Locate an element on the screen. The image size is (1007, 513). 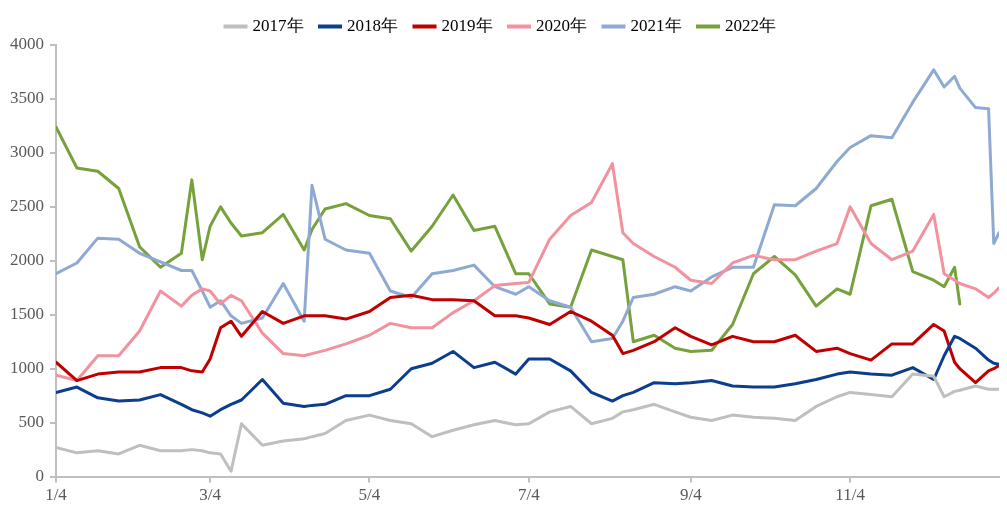
y-tick-label: 2500 is located at coordinates (27, 206).